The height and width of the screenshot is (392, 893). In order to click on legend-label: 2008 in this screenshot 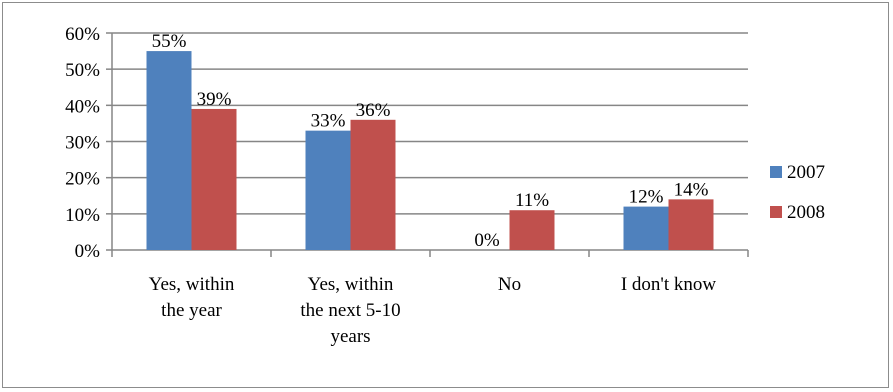, I will do `click(806, 212)`.